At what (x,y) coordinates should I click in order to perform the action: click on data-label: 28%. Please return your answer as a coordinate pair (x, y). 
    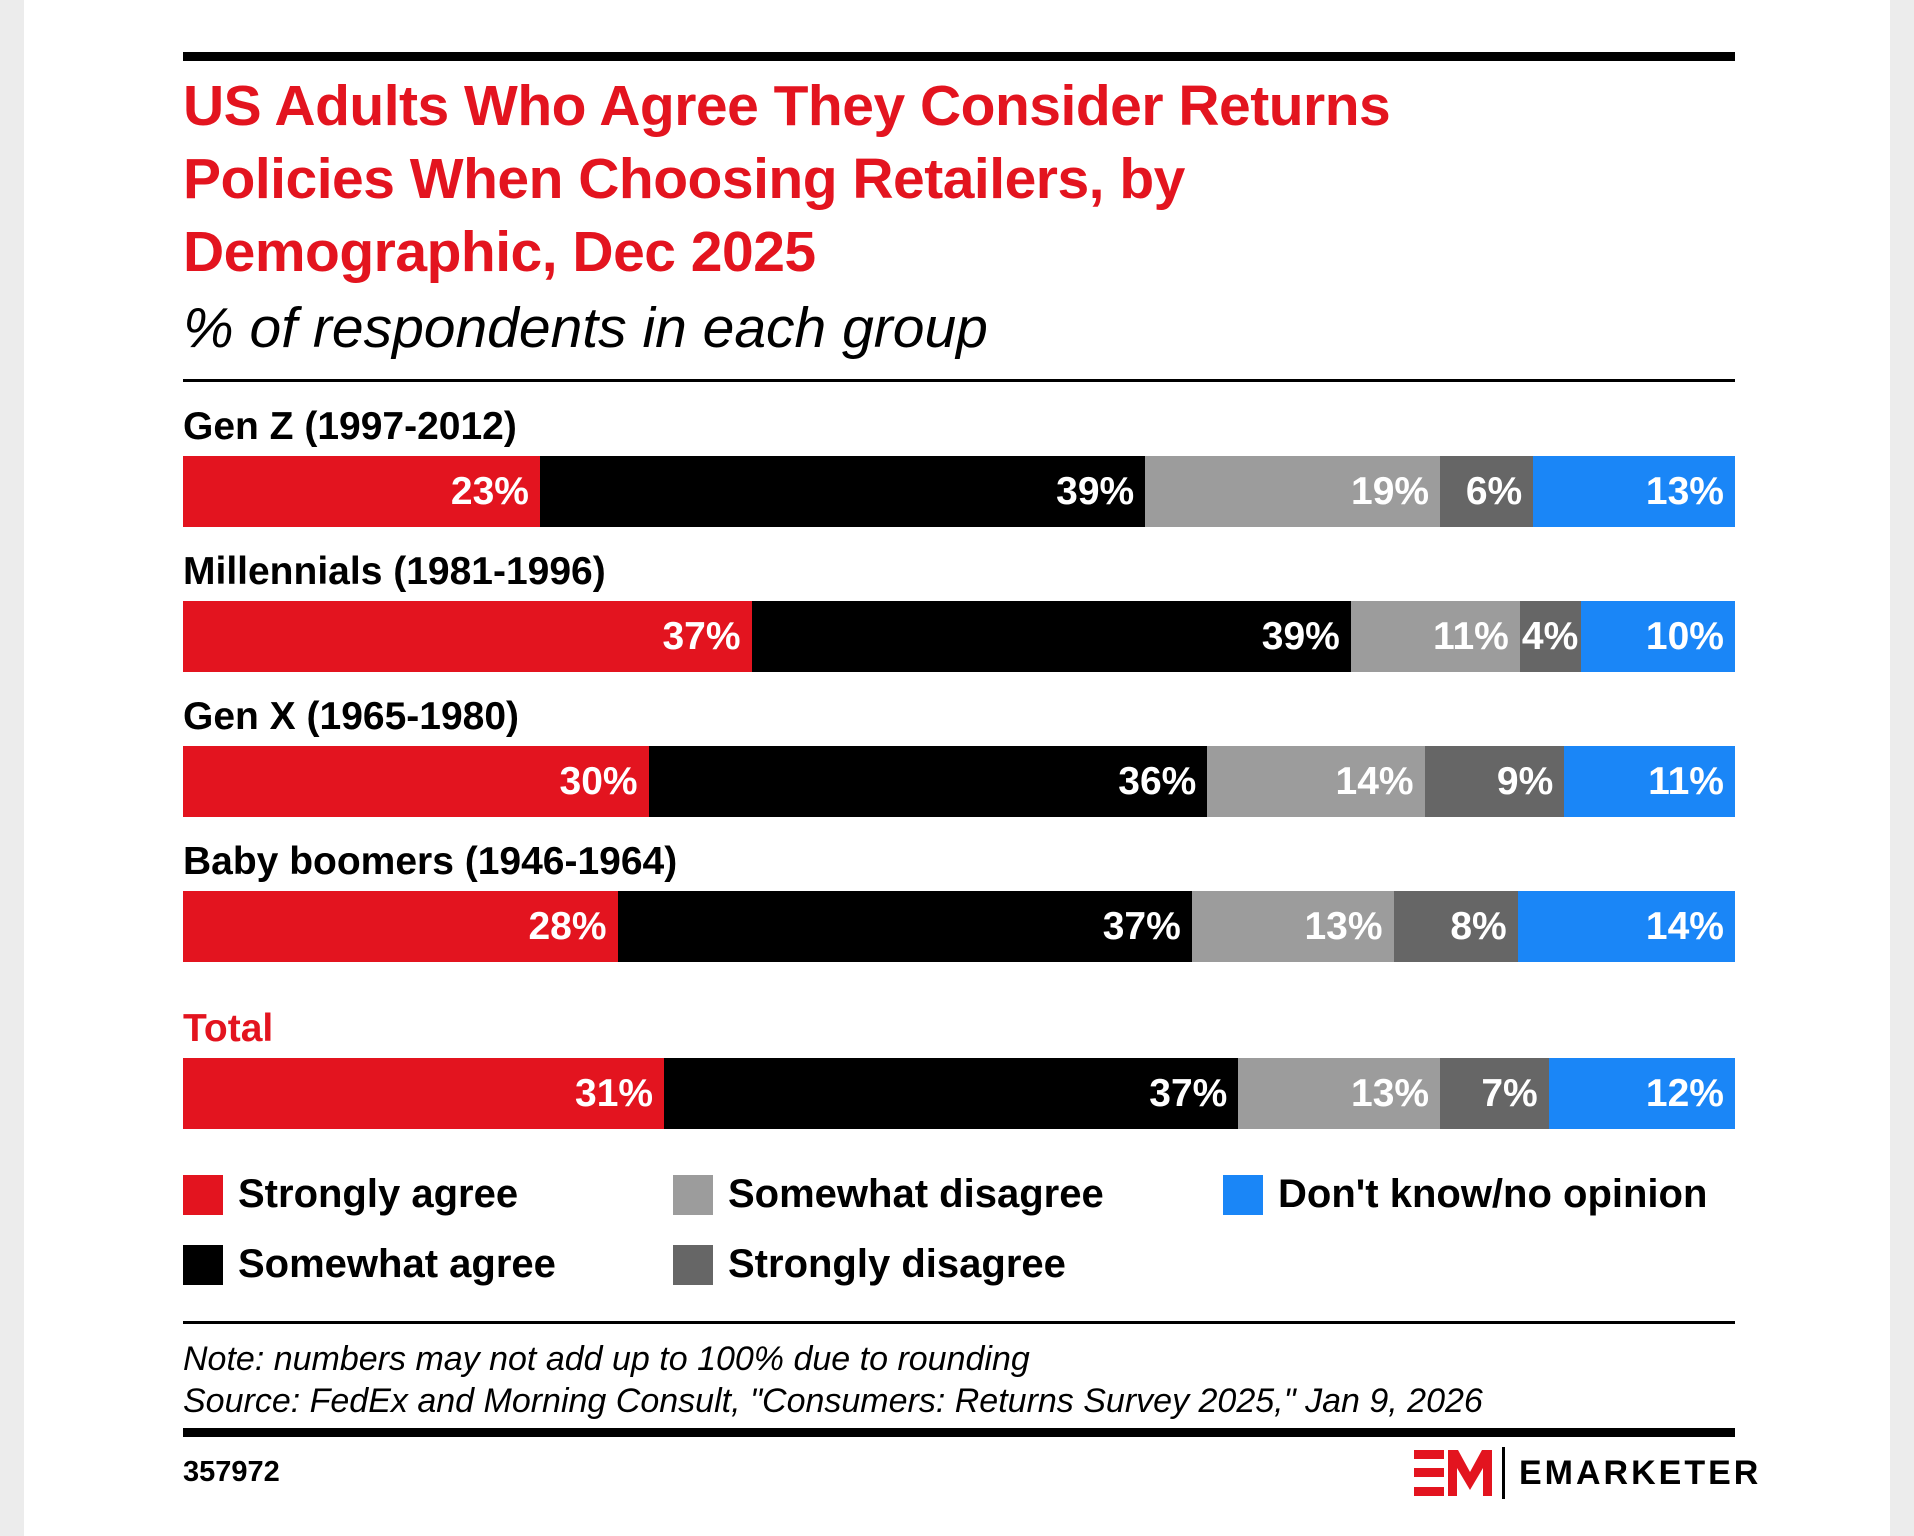
    Looking at the image, I should click on (567, 926).